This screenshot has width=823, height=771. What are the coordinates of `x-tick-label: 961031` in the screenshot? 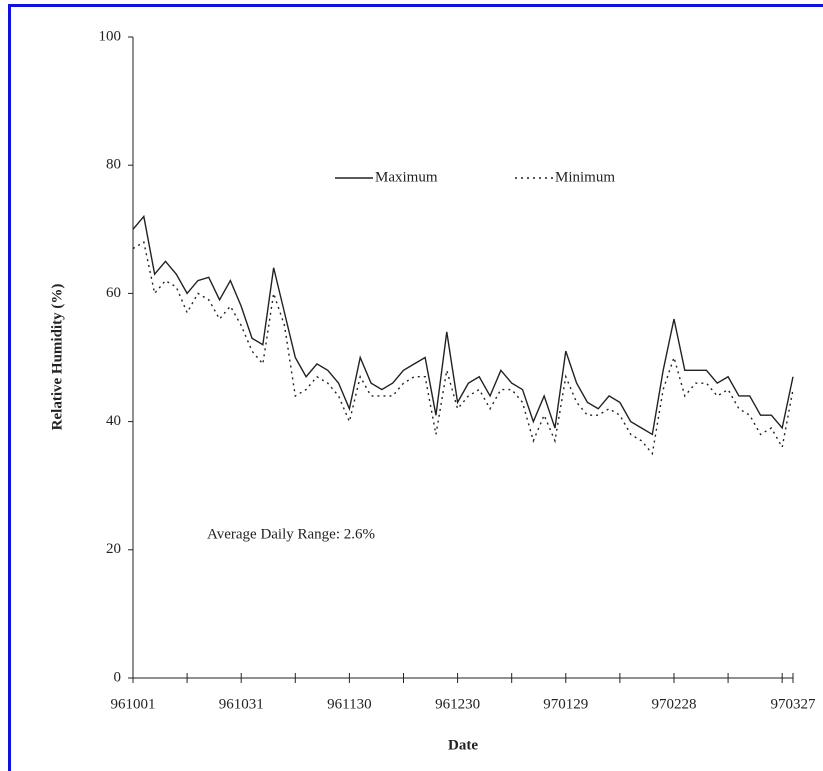 It's located at (241, 704).